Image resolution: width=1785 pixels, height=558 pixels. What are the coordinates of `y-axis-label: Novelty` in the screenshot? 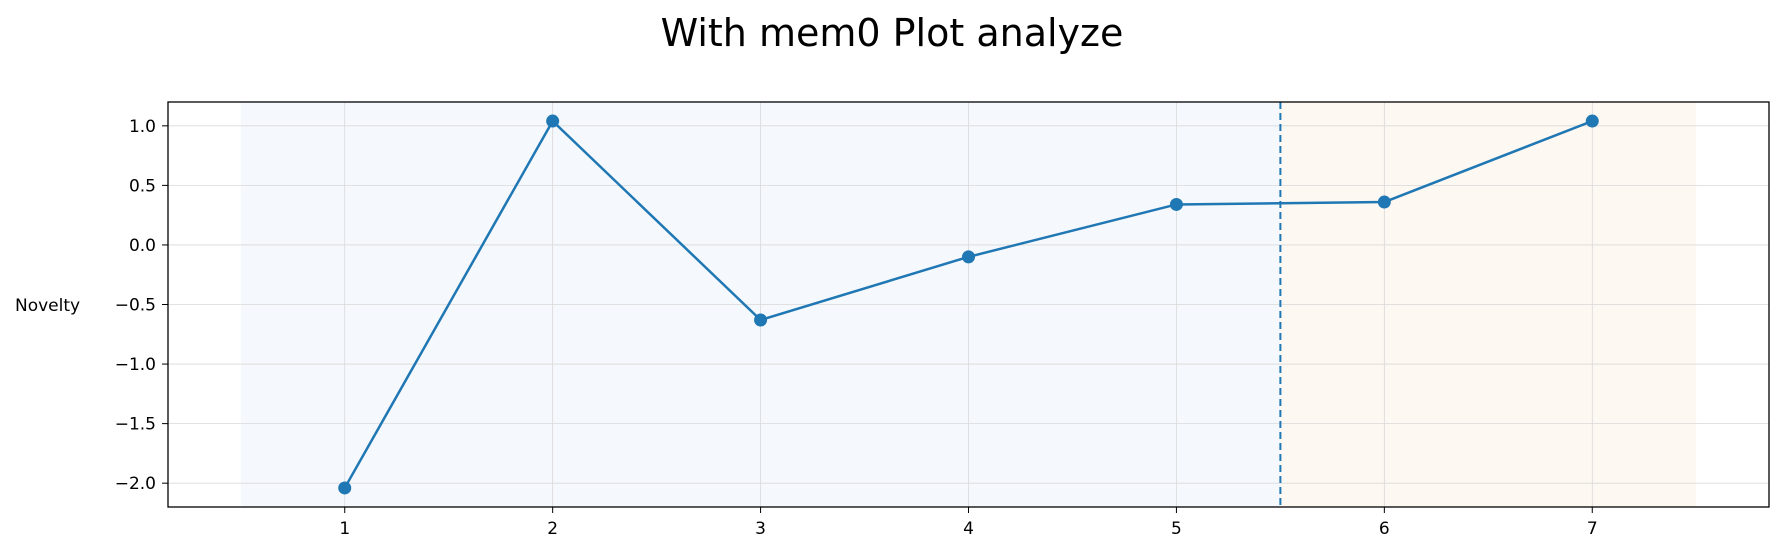 It's located at (47, 306).